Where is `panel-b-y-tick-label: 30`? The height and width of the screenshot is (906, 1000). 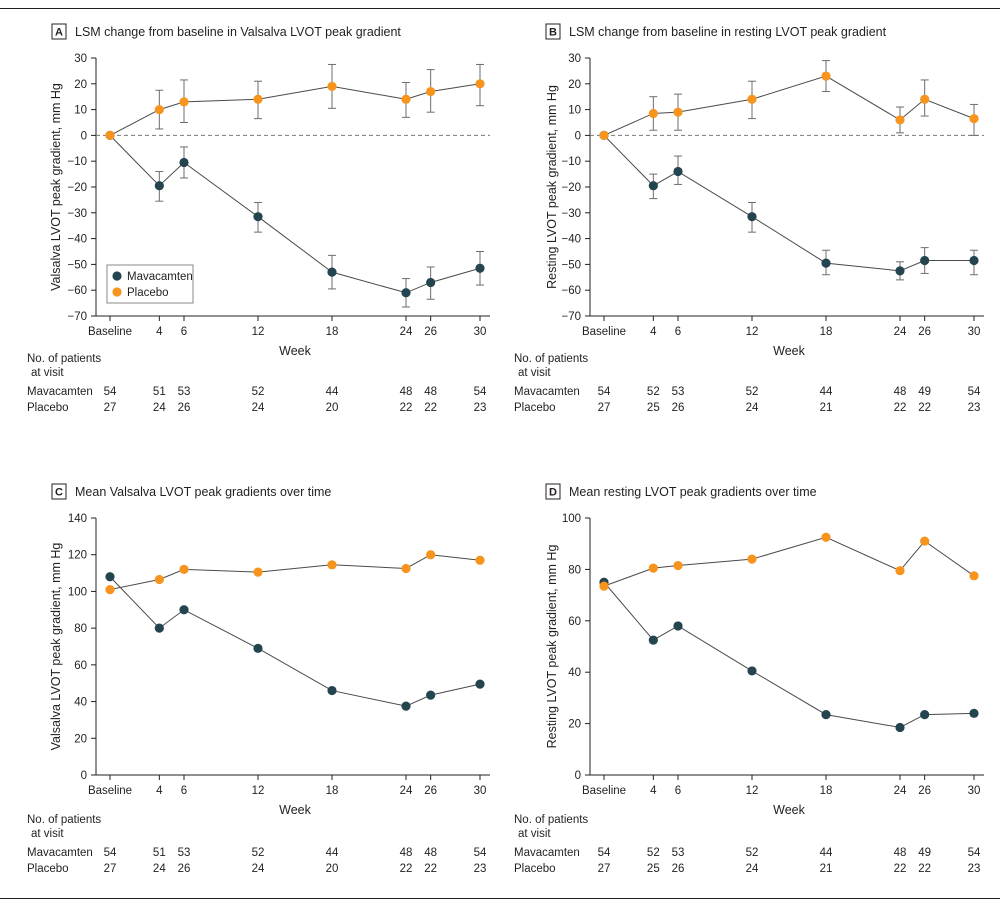 panel-b-y-tick-label: 30 is located at coordinates (574, 59).